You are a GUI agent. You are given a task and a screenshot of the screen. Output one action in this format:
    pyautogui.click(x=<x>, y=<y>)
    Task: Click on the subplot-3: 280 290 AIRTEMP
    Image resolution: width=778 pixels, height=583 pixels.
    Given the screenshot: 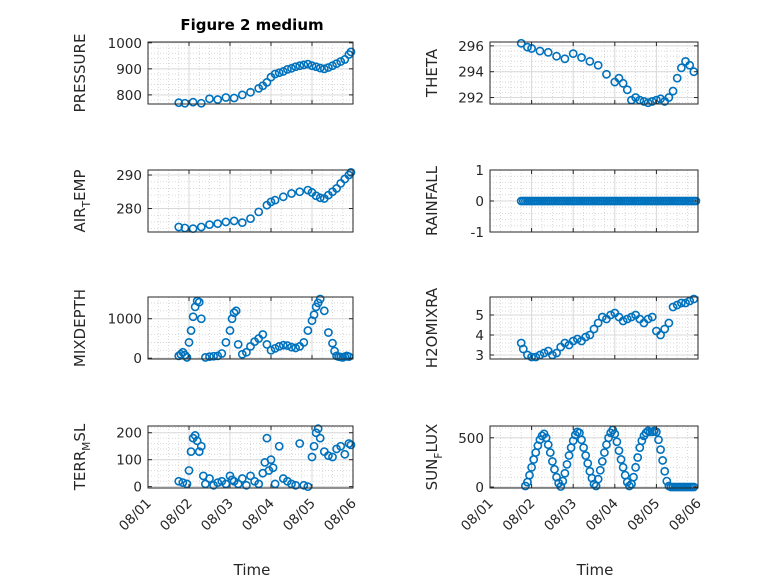 What is the action you would take?
    pyautogui.click(x=213, y=200)
    